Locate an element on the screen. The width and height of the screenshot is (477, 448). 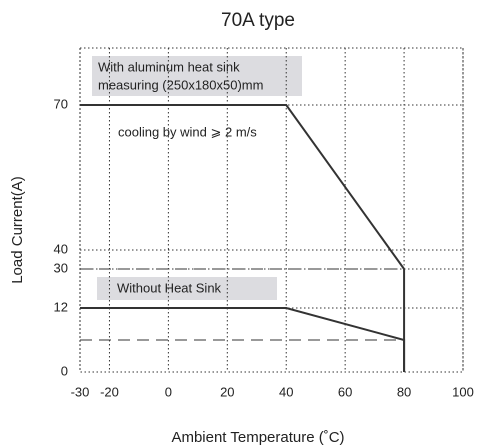
series-line is located at coordinates (243, 339).